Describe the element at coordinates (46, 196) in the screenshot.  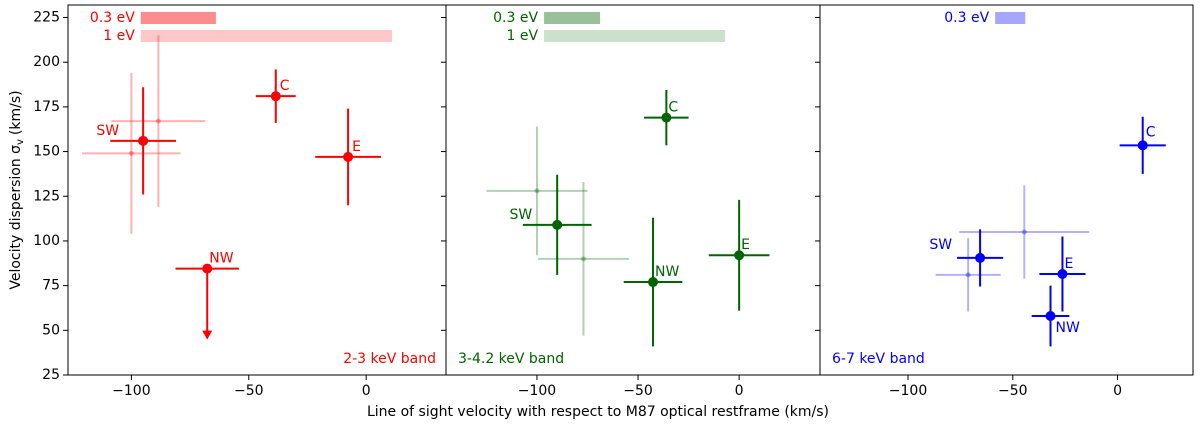
I see `y-tick-label: 125` at that location.